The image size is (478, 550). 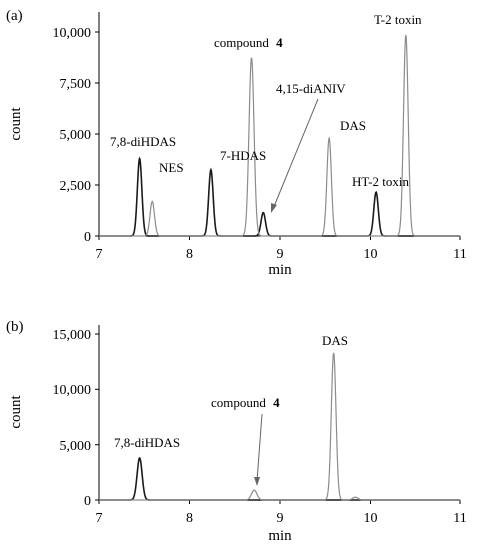 I want to click on panel-b-y-tick-label: 15,000, so click(x=72, y=335).